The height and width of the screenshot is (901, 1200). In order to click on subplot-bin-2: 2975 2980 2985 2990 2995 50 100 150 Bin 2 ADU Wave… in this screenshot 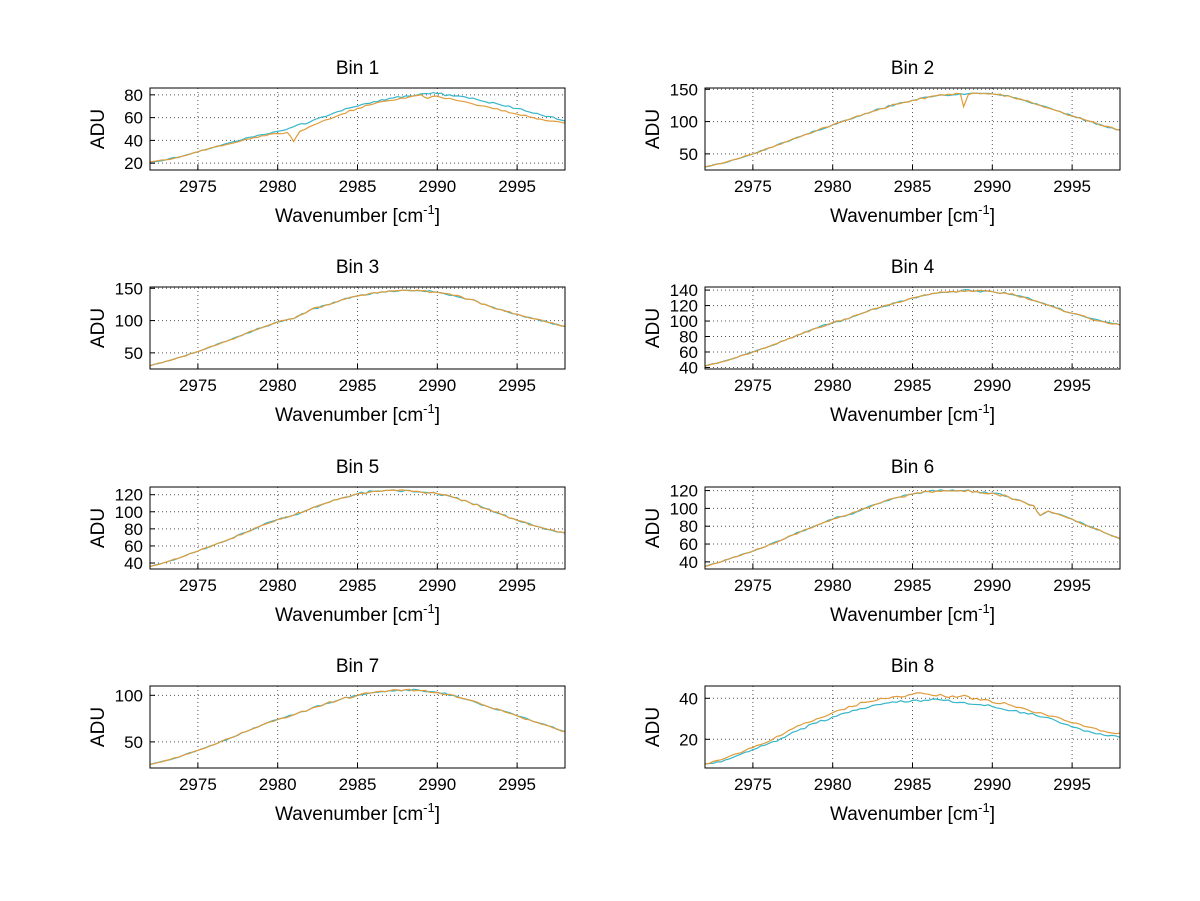, I will do `click(882, 142)`.